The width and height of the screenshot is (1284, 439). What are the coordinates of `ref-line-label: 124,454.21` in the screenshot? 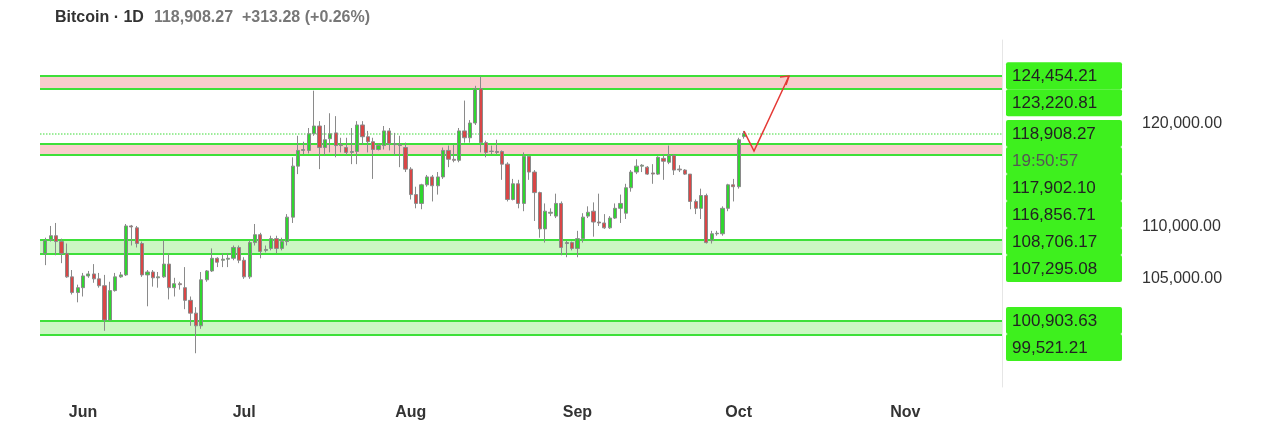 It's located at (1055, 76).